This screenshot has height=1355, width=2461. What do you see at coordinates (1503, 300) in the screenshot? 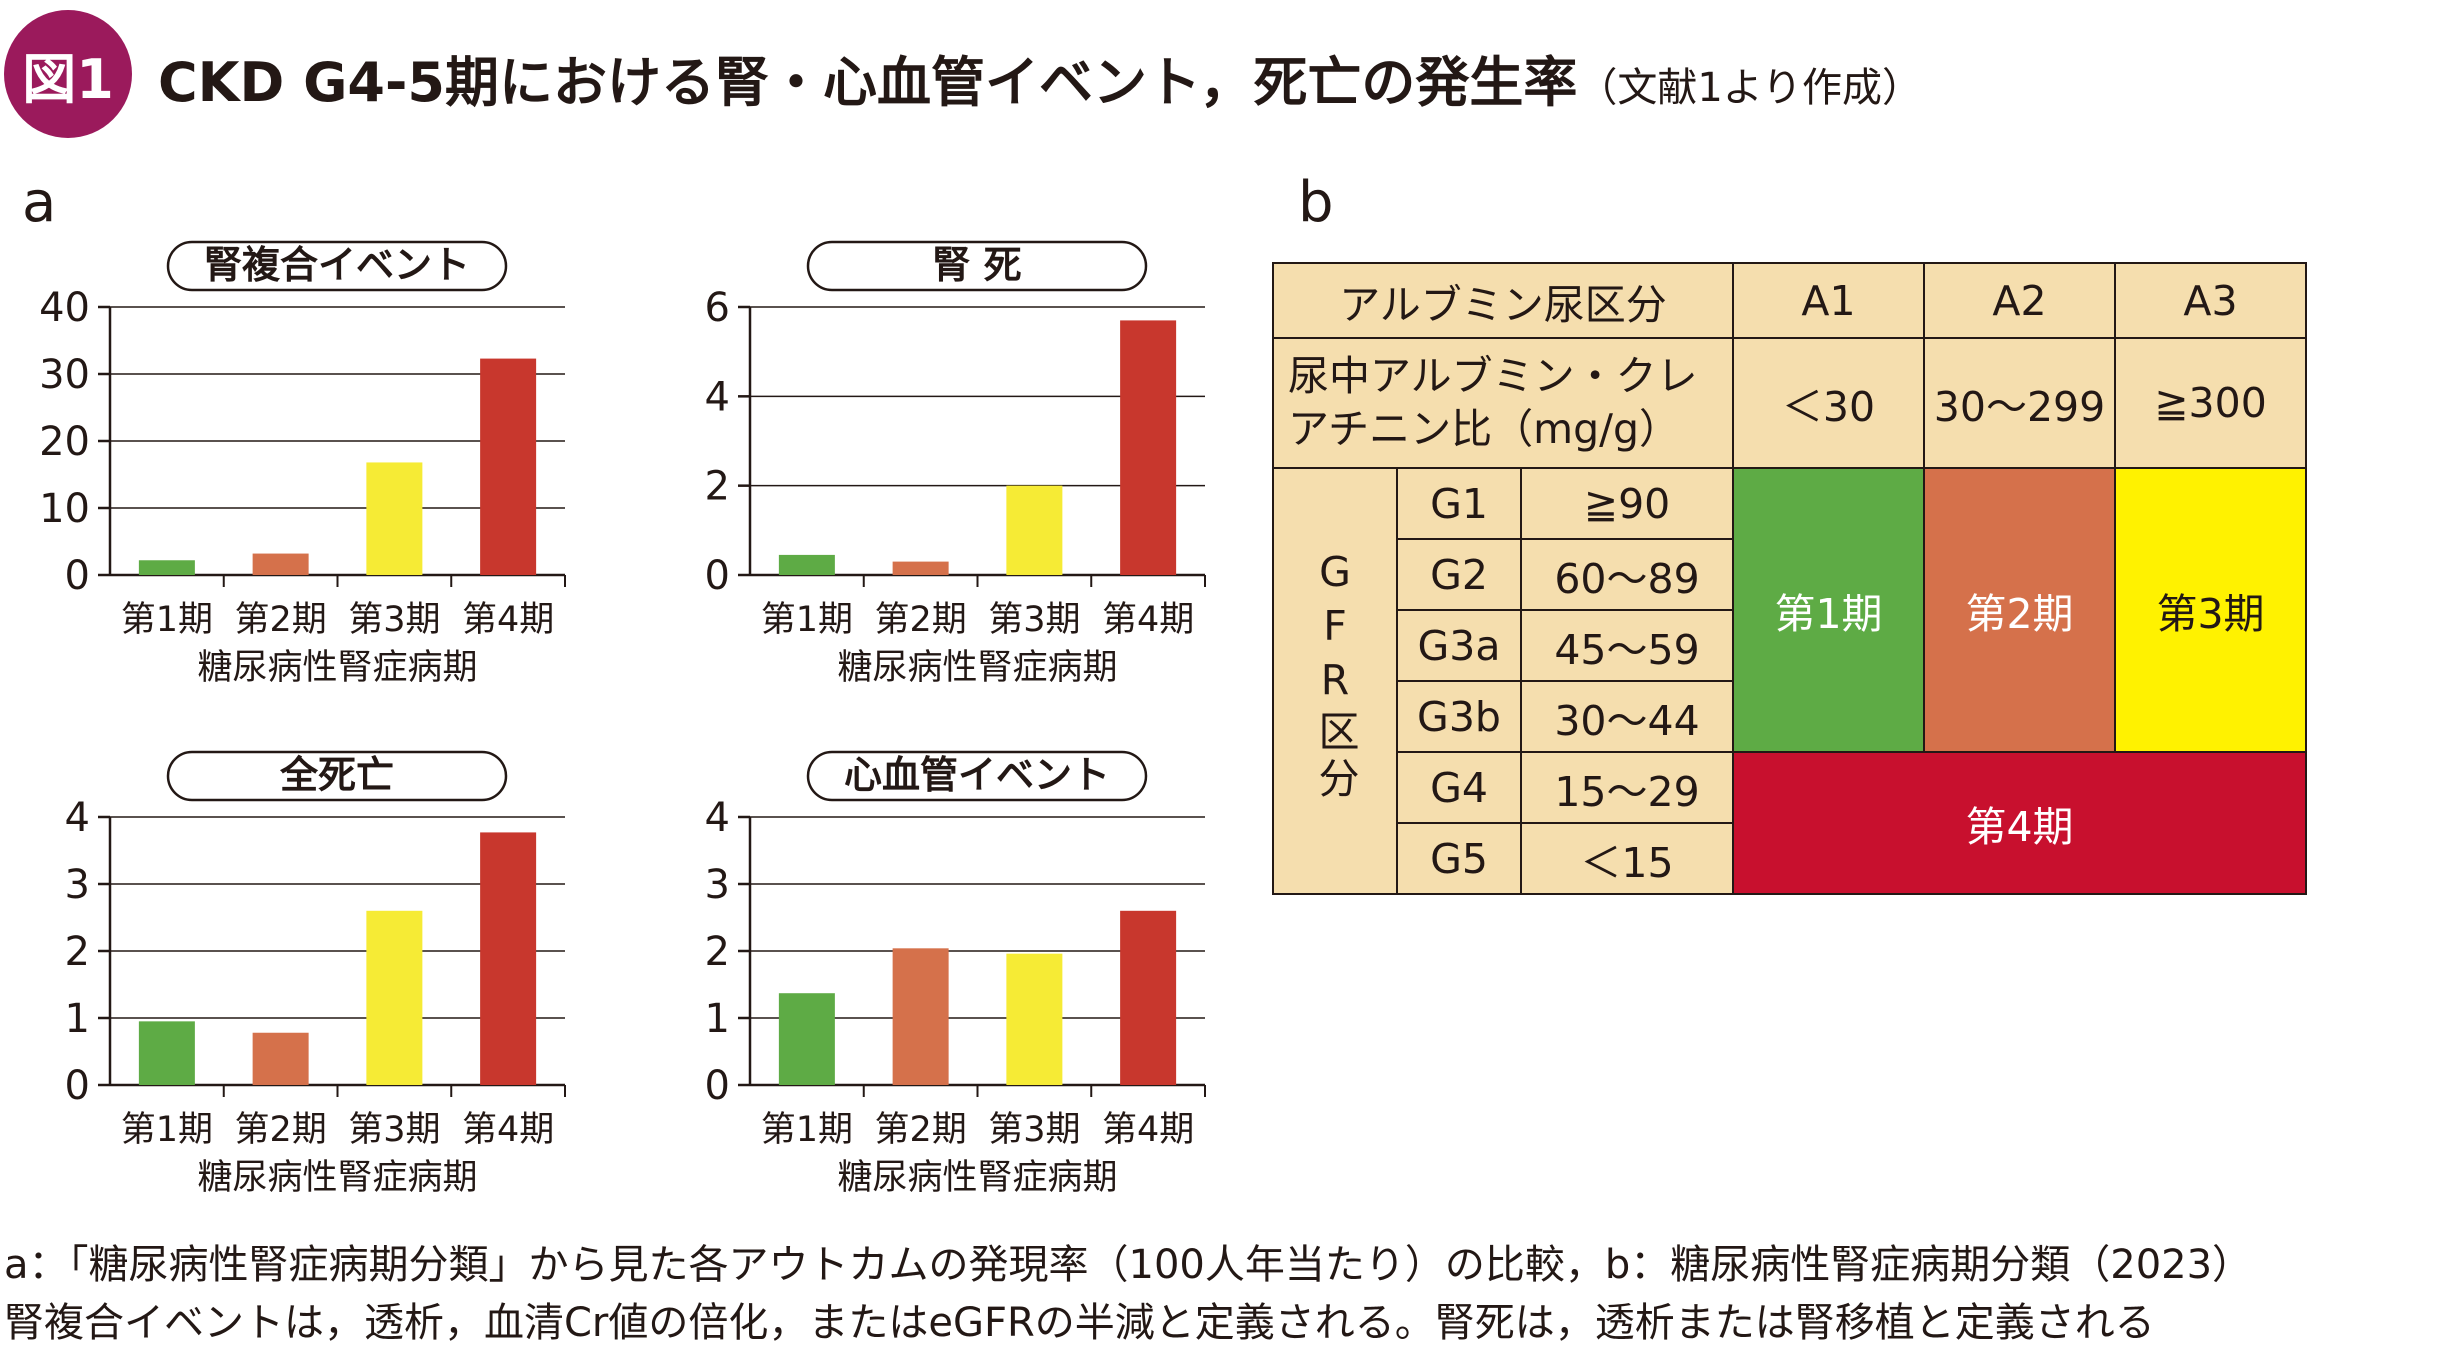
I see `header-albuminuria-label: アルブミン尿区分` at bounding box center [1503, 300].